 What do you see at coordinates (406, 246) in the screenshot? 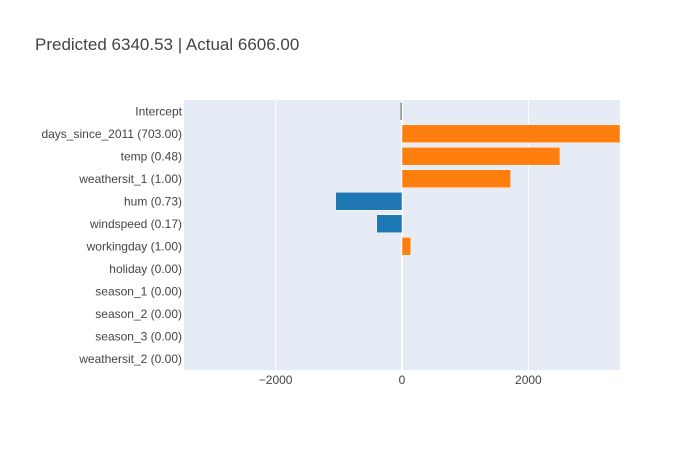
I see `bar-workingday` at bounding box center [406, 246].